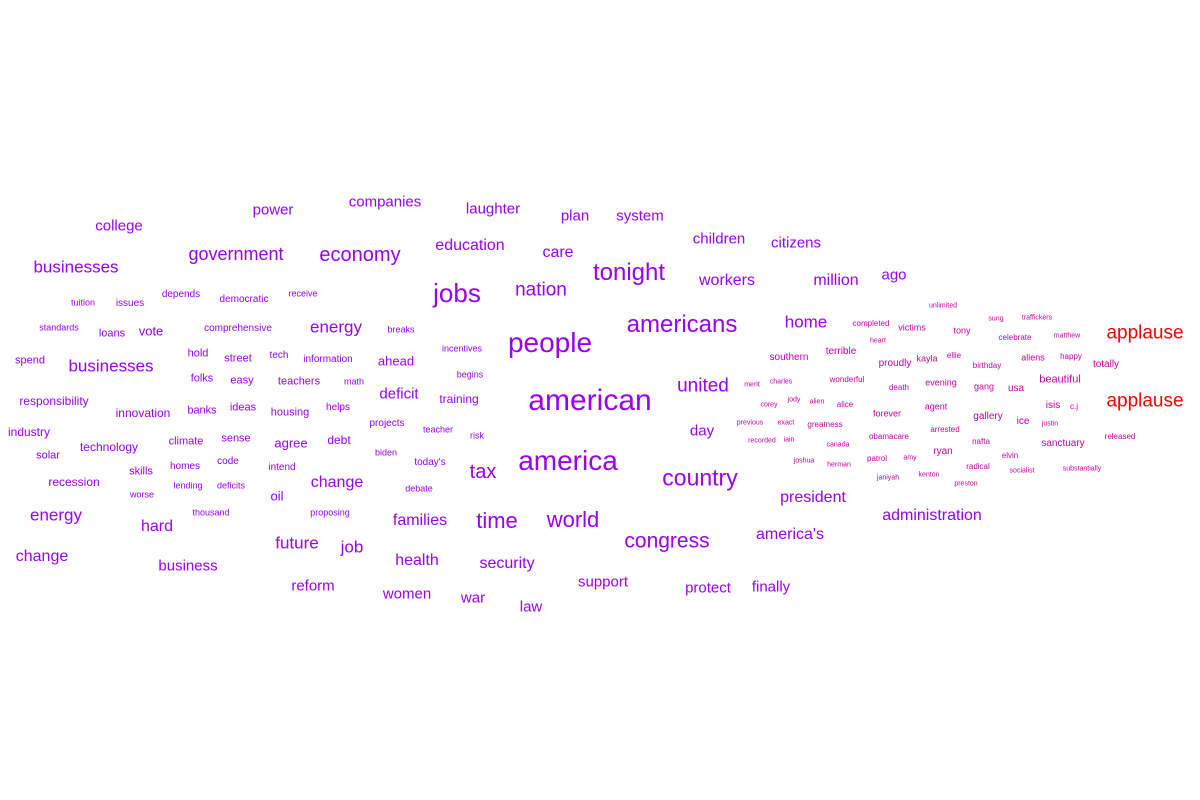  Describe the element at coordinates (339, 440) in the screenshot. I see `word-debt: debt` at that location.